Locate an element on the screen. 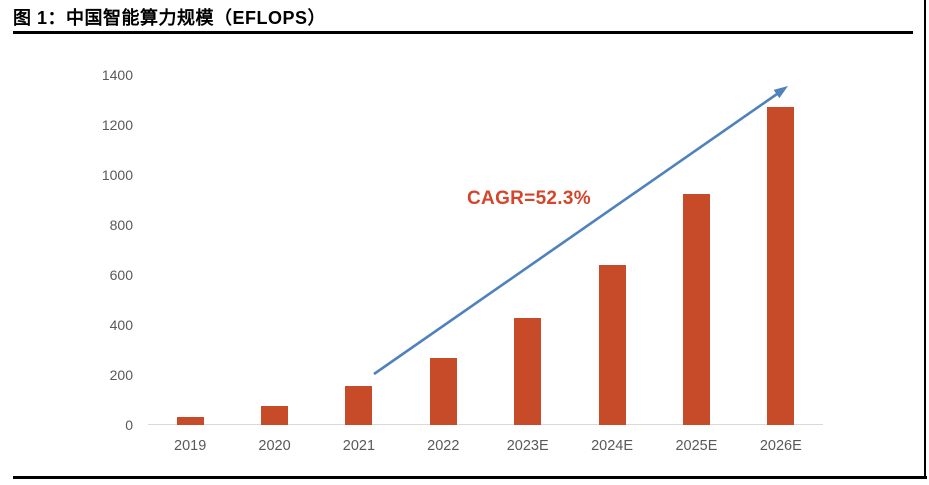 The image size is (929, 485). cagr-annotation: CAGR=52.3% is located at coordinates (529, 198).